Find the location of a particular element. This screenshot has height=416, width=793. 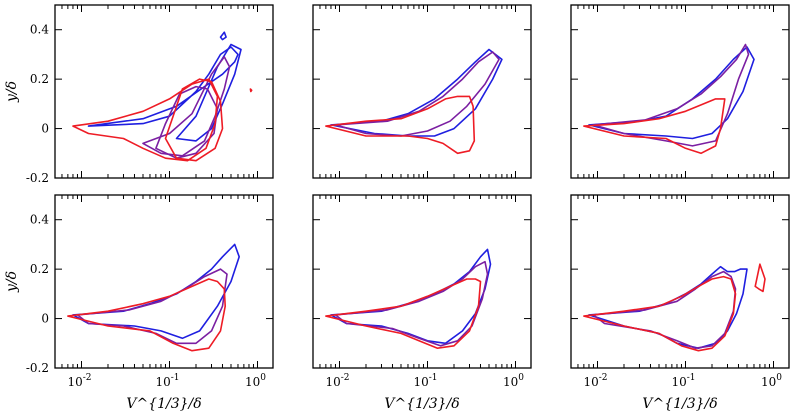

panel-top-left: 0.4 0.2 0 -0.2 y/δ is located at coordinates (139, 94).